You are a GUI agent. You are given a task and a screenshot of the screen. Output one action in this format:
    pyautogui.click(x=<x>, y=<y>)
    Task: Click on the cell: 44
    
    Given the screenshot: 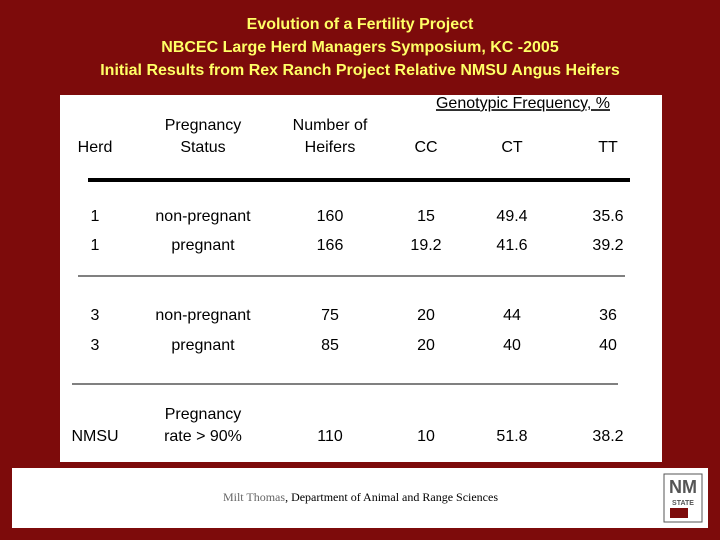 What is the action you would take?
    pyautogui.click(x=512, y=315)
    